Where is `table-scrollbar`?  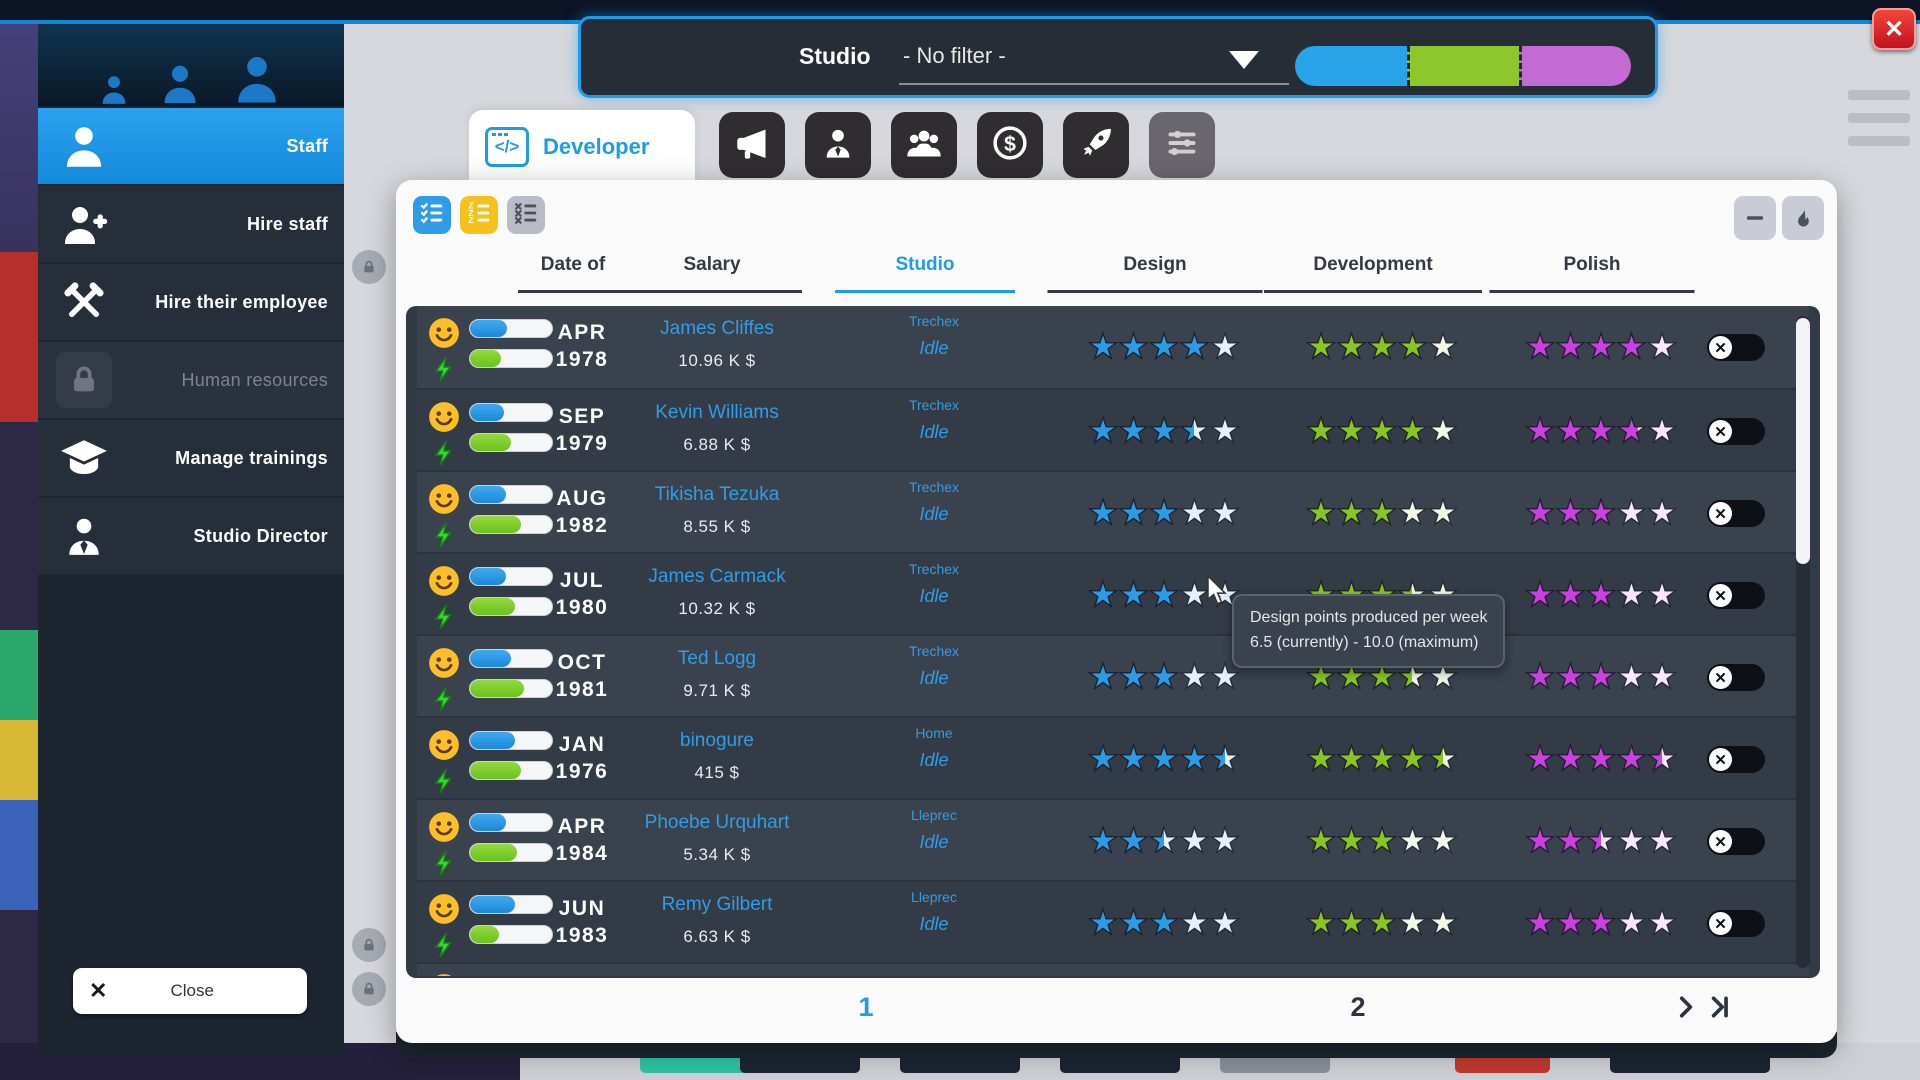
table-scrollbar is located at coordinates (1803, 642).